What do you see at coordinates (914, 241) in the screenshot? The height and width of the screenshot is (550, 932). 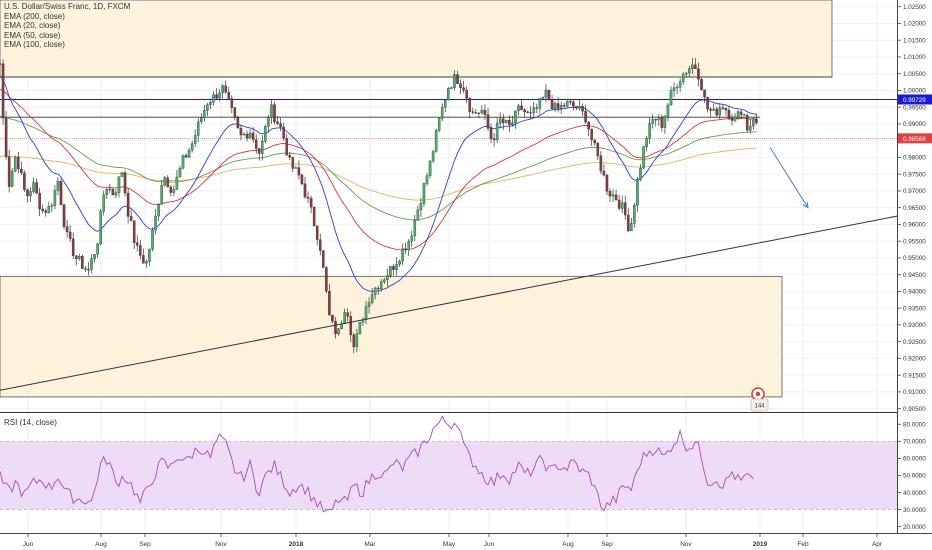 I see `price-tick-label: 0.95500` at bounding box center [914, 241].